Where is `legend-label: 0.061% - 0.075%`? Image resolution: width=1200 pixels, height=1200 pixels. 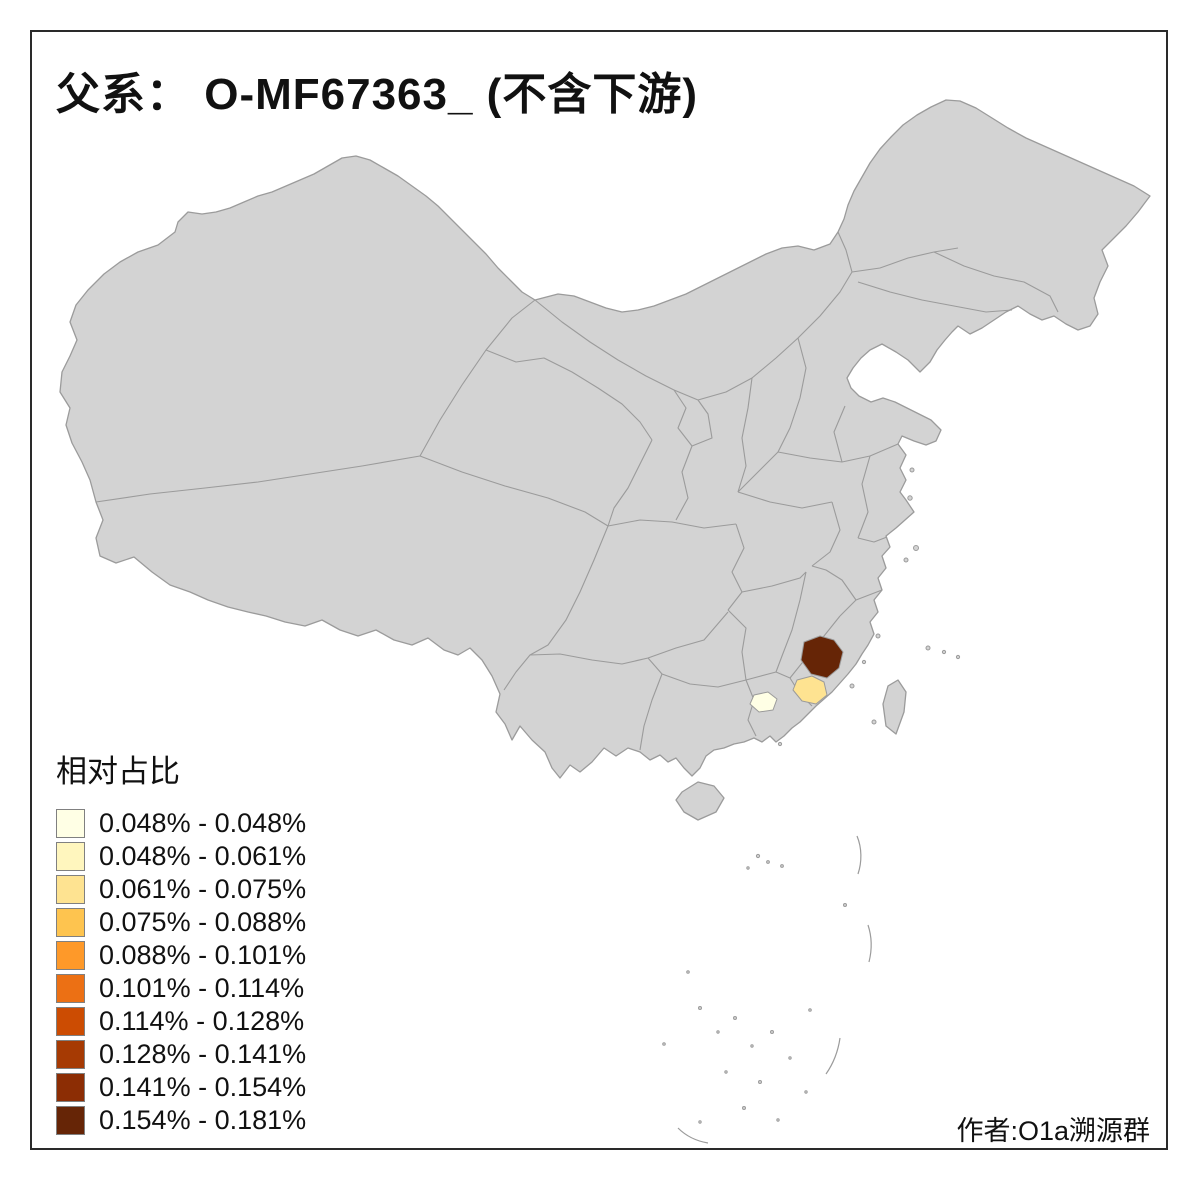 legend-label: 0.061% - 0.075% is located at coordinates (203, 889).